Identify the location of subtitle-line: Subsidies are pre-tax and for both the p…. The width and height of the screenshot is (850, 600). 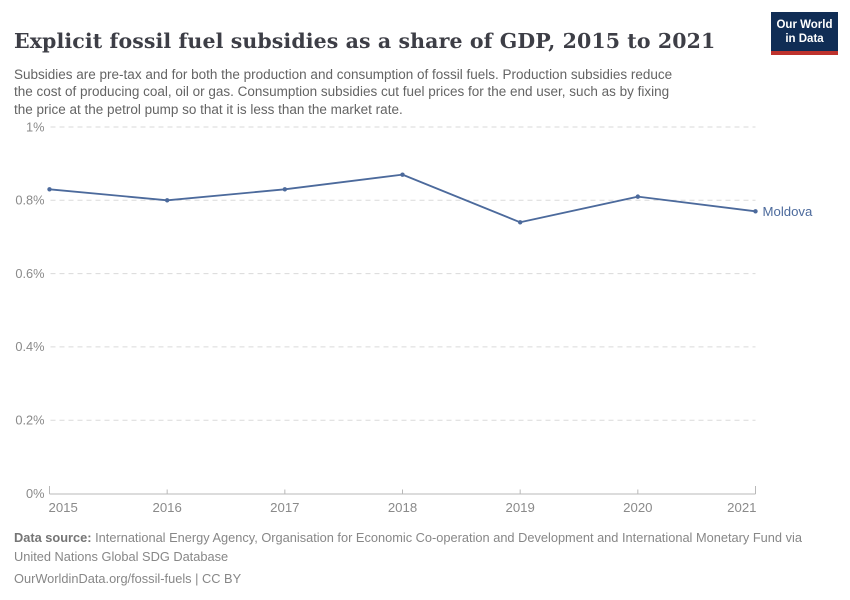
(343, 74).